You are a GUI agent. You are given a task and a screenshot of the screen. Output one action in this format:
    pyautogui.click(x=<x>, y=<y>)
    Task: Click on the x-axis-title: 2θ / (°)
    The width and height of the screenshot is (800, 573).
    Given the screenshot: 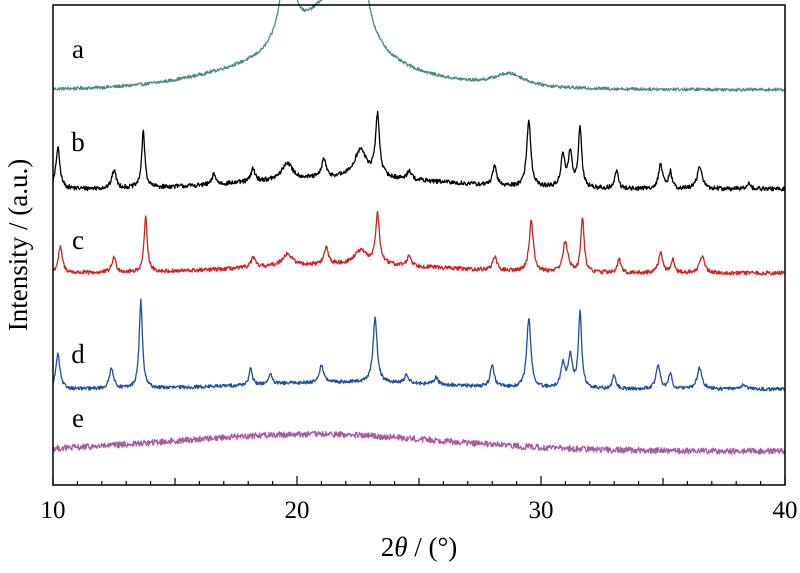 What is the action you would take?
    pyautogui.click(x=419, y=547)
    